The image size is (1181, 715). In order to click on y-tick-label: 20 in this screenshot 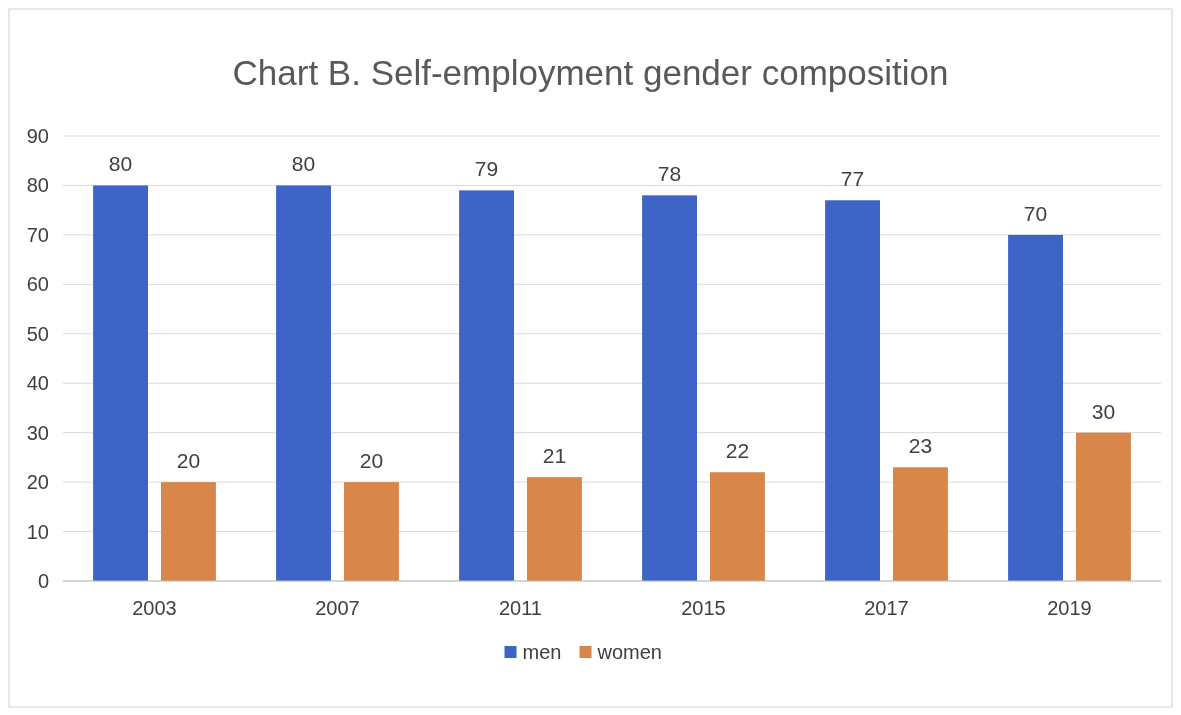, I will do `click(37, 482)`.